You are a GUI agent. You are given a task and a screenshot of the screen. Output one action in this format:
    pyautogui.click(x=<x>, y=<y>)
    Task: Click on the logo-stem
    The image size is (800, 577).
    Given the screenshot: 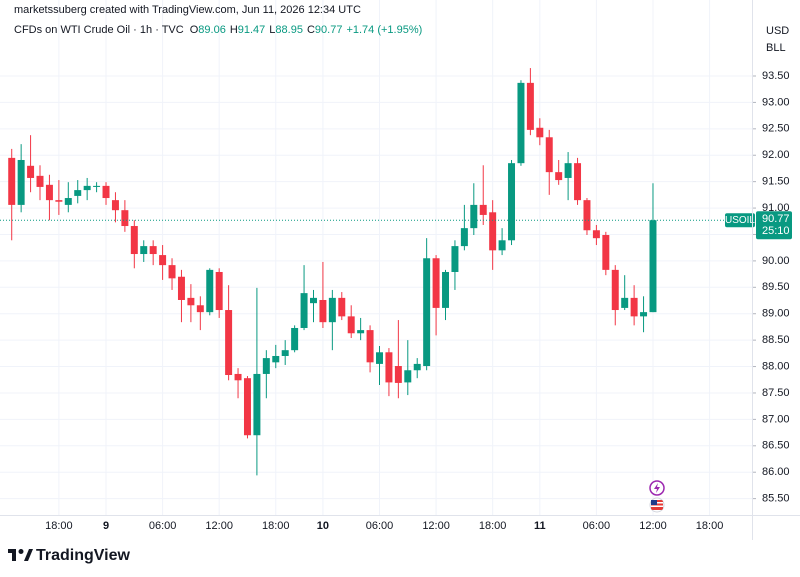 What is the action you would take?
    pyautogui.click(x=14, y=555)
    